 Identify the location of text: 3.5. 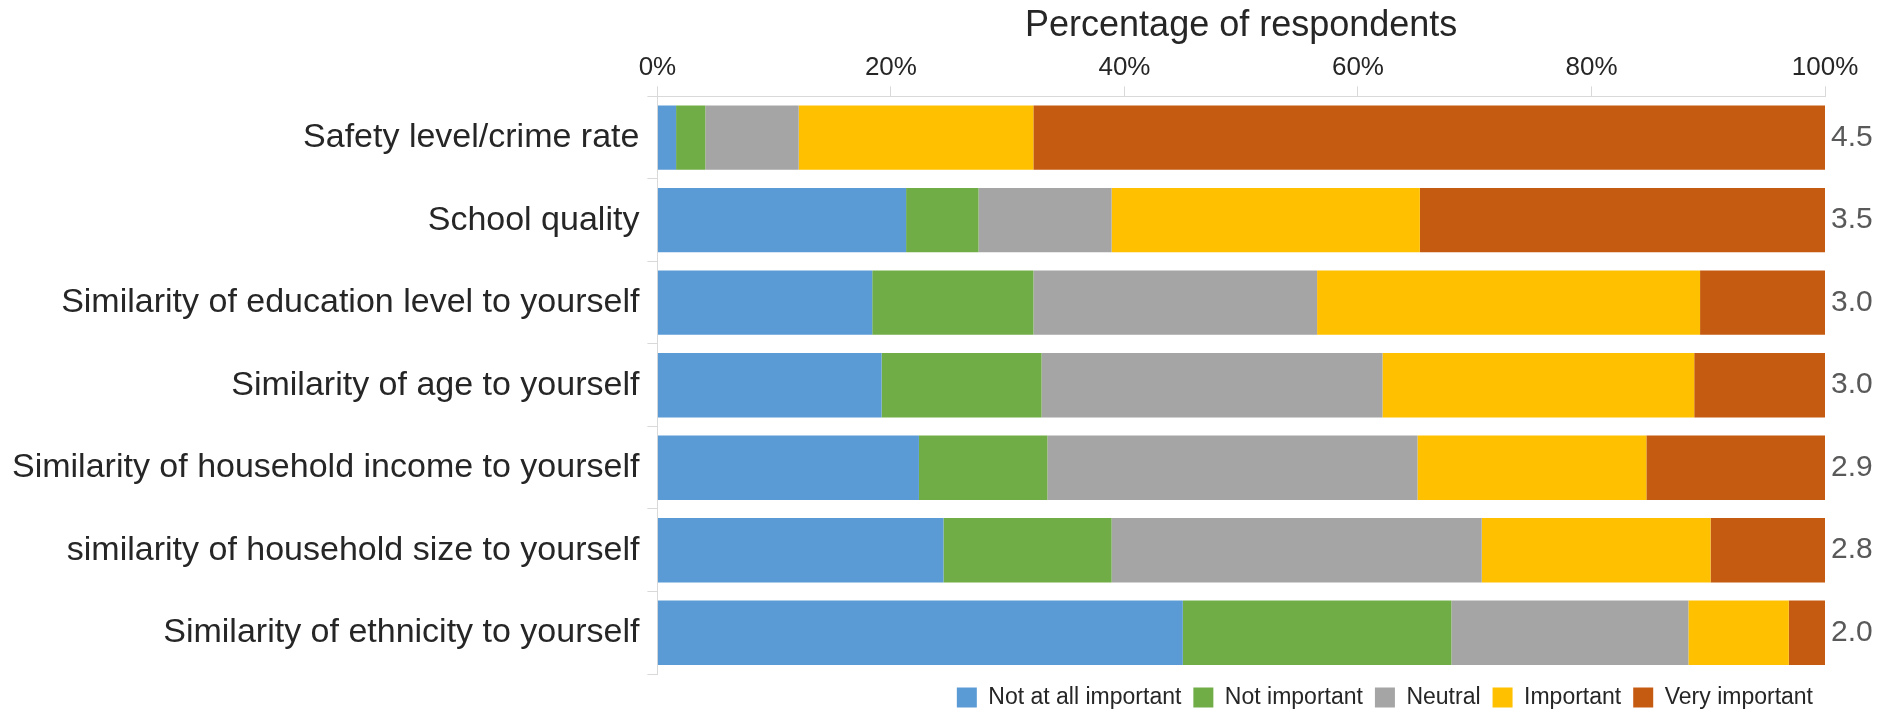
(1852, 218).